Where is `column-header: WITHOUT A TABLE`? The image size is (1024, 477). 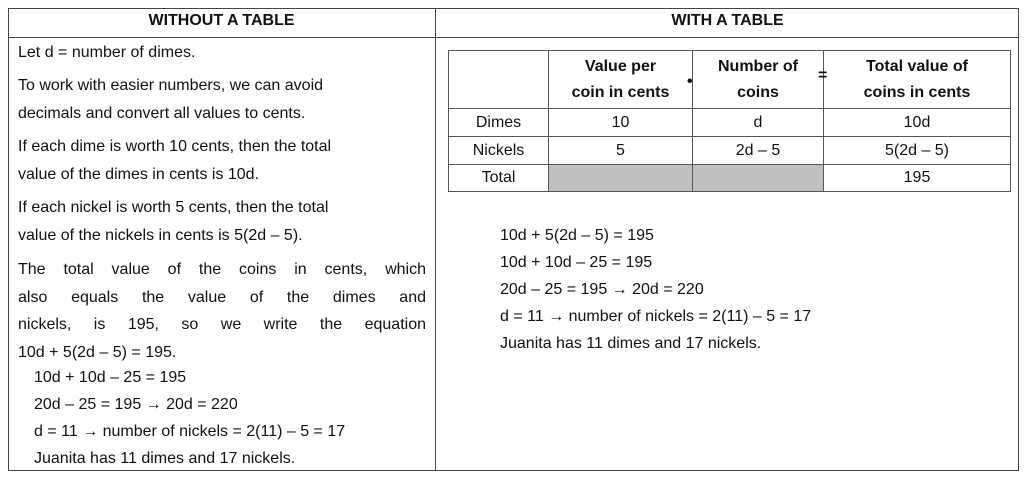
column-header: WITHOUT A TABLE is located at coordinates (221, 20).